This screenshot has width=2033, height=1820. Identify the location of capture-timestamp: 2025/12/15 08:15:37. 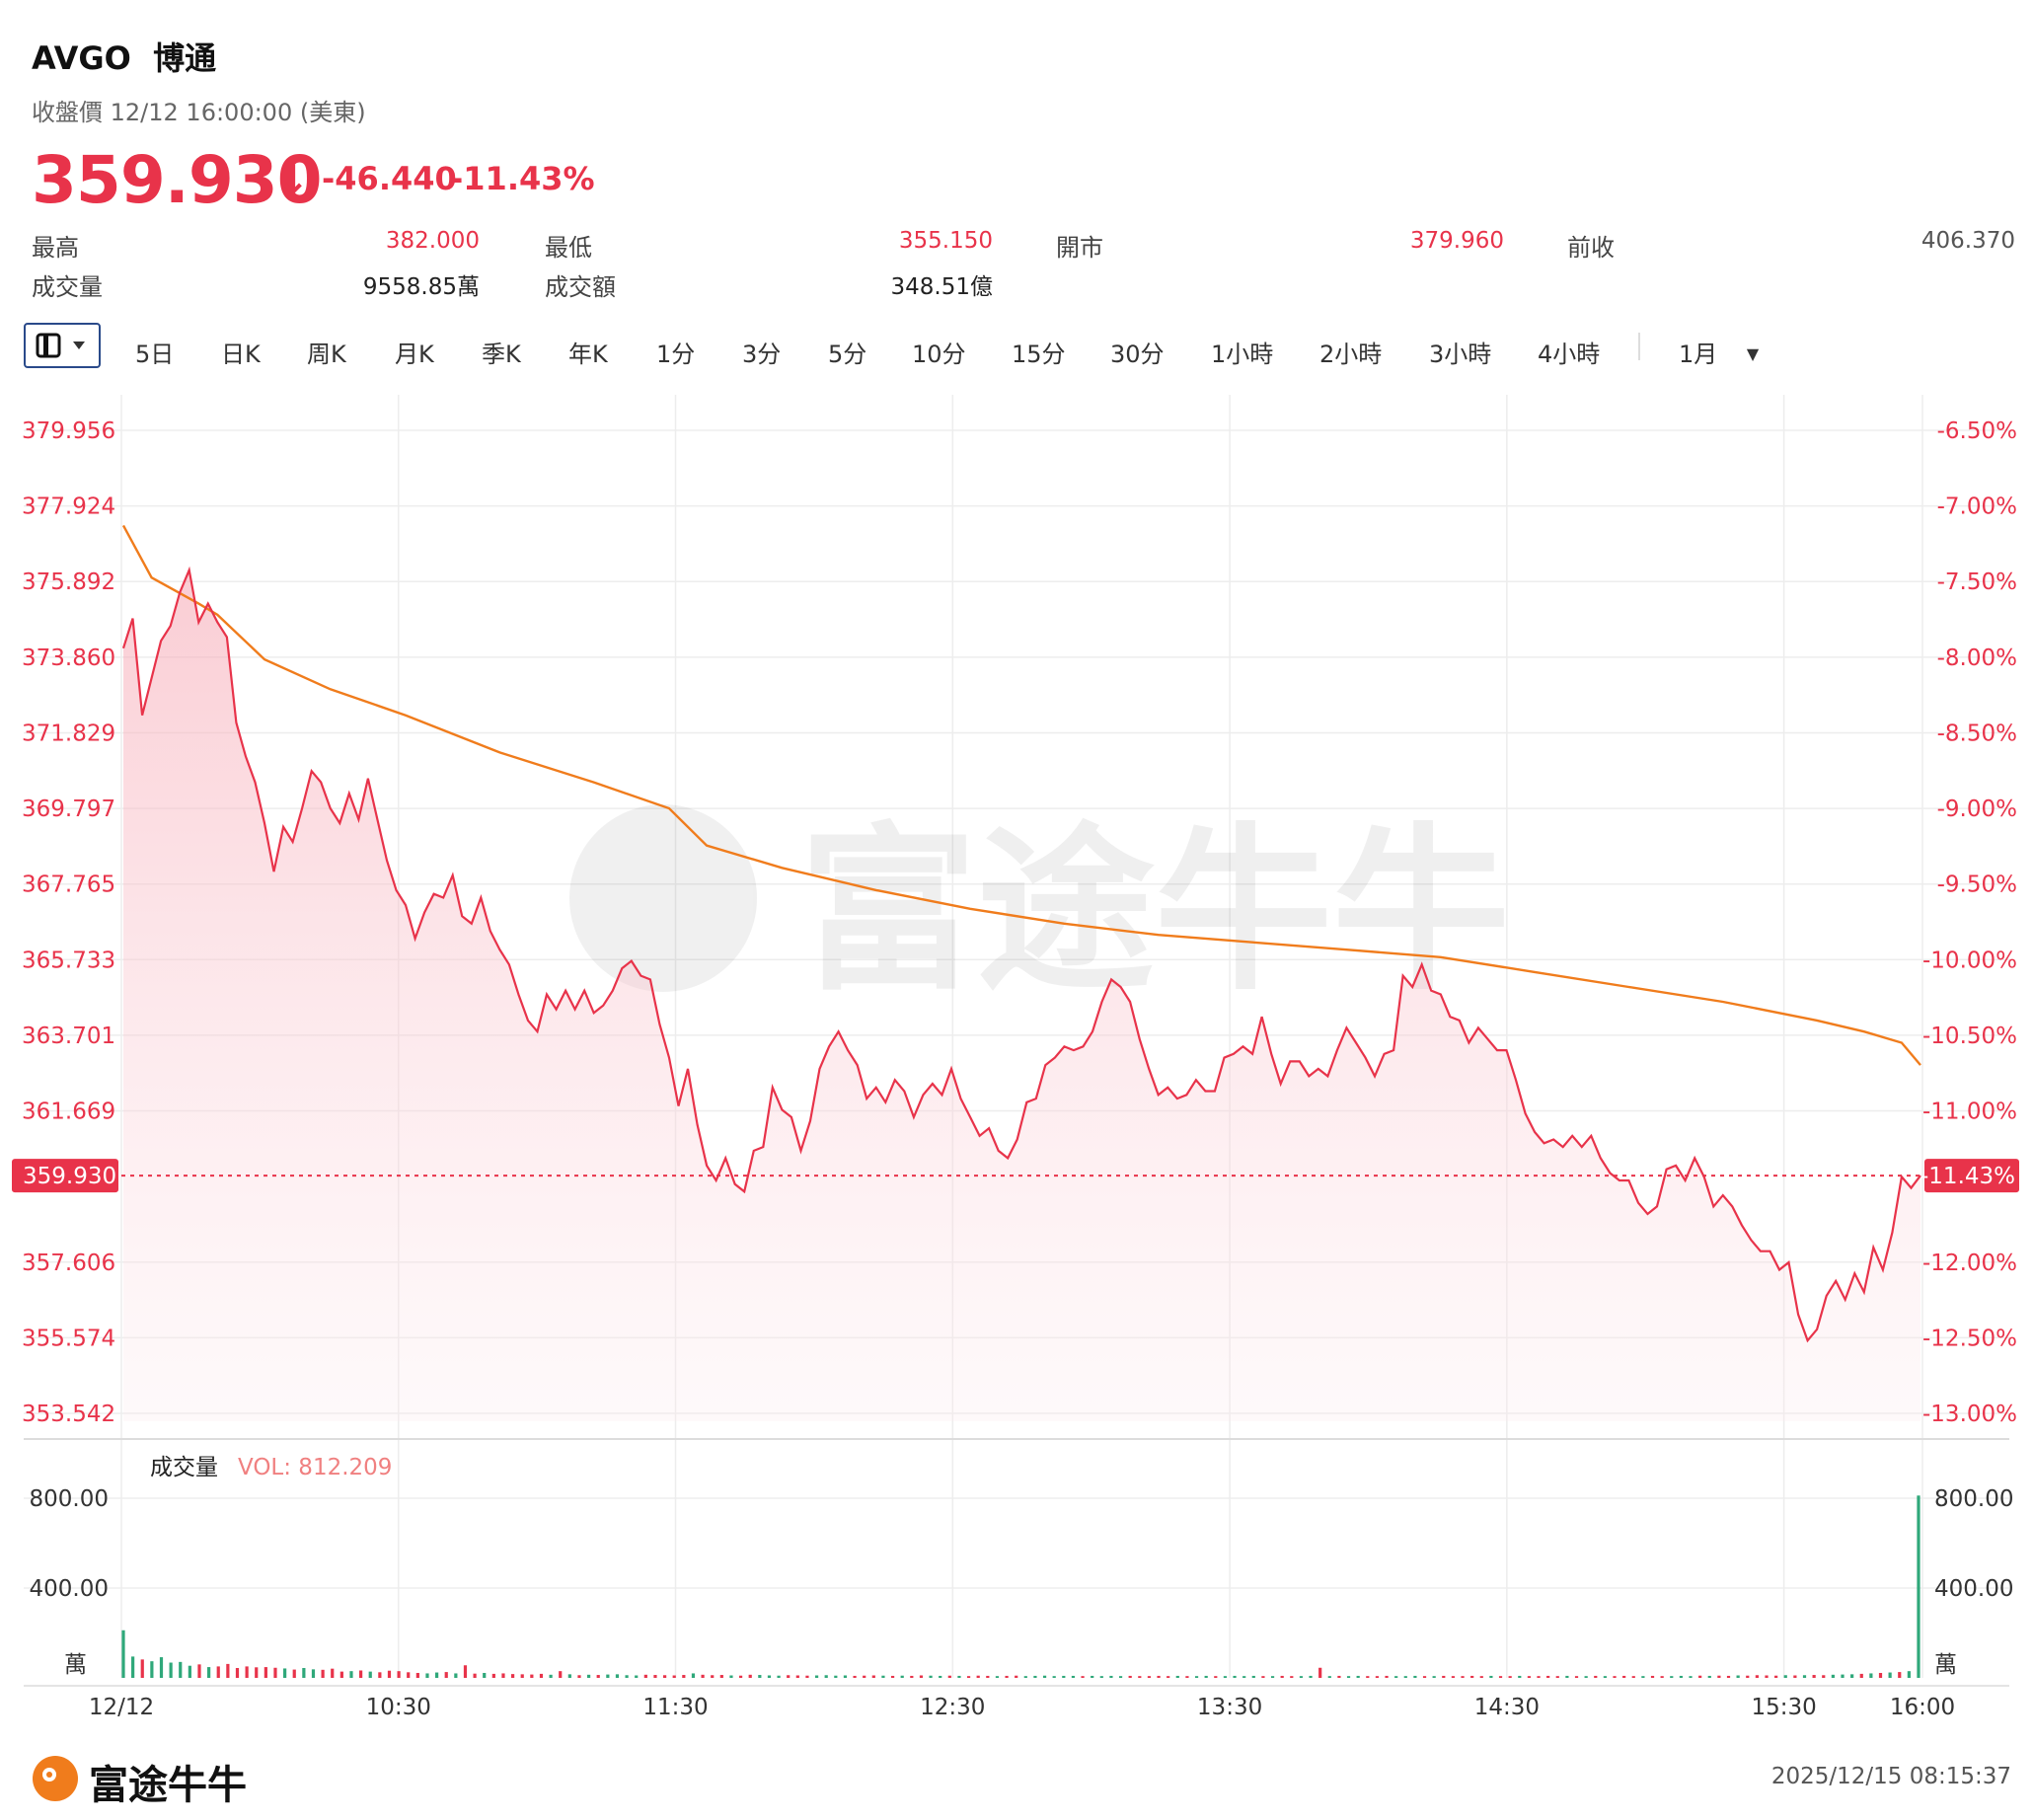
(1890, 1776).